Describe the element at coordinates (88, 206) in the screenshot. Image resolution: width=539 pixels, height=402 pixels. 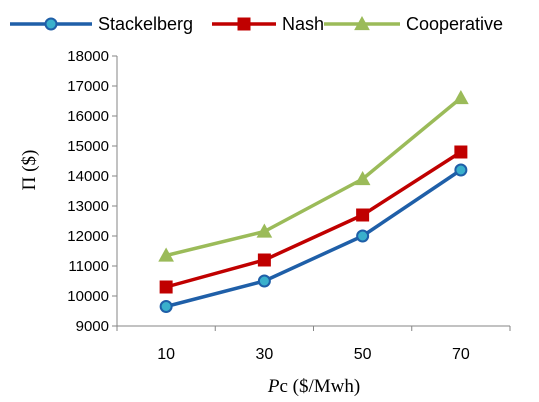
I see `y-tick-label: 13000` at that location.